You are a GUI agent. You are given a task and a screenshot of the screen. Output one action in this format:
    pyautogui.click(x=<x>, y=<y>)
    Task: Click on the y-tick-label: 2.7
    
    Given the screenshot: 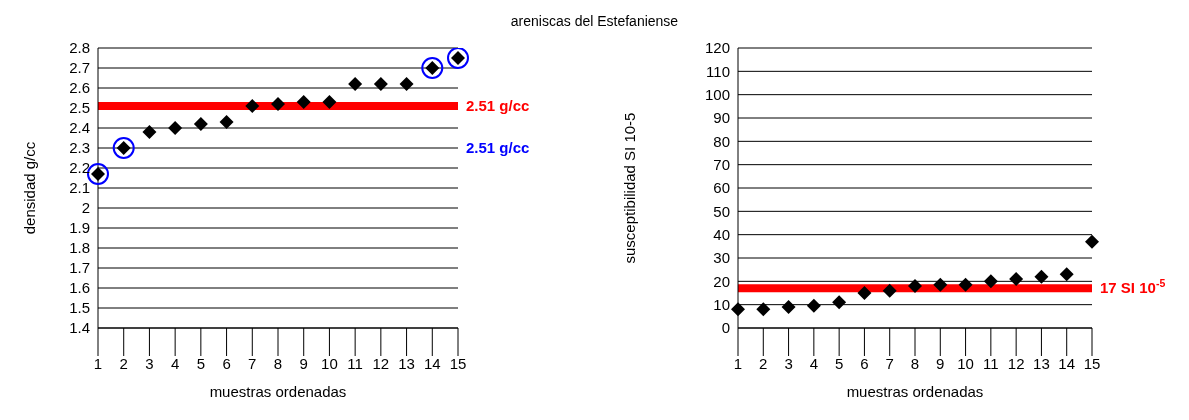 What is the action you would take?
    pyautogui.click(x=79, y=68)
    